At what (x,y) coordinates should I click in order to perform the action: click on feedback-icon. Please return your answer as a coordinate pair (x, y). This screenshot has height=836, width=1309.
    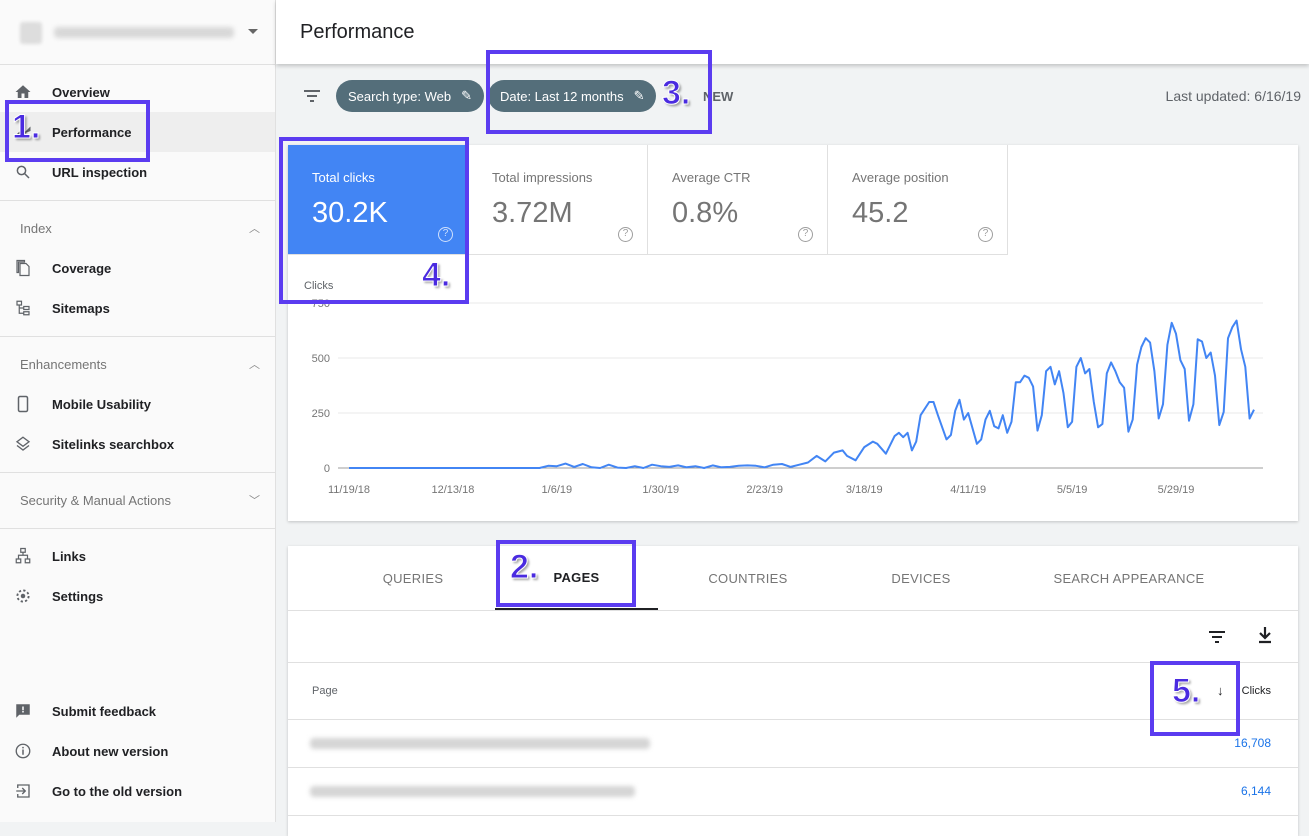
    Looking at the image, I should click on (26, 711).